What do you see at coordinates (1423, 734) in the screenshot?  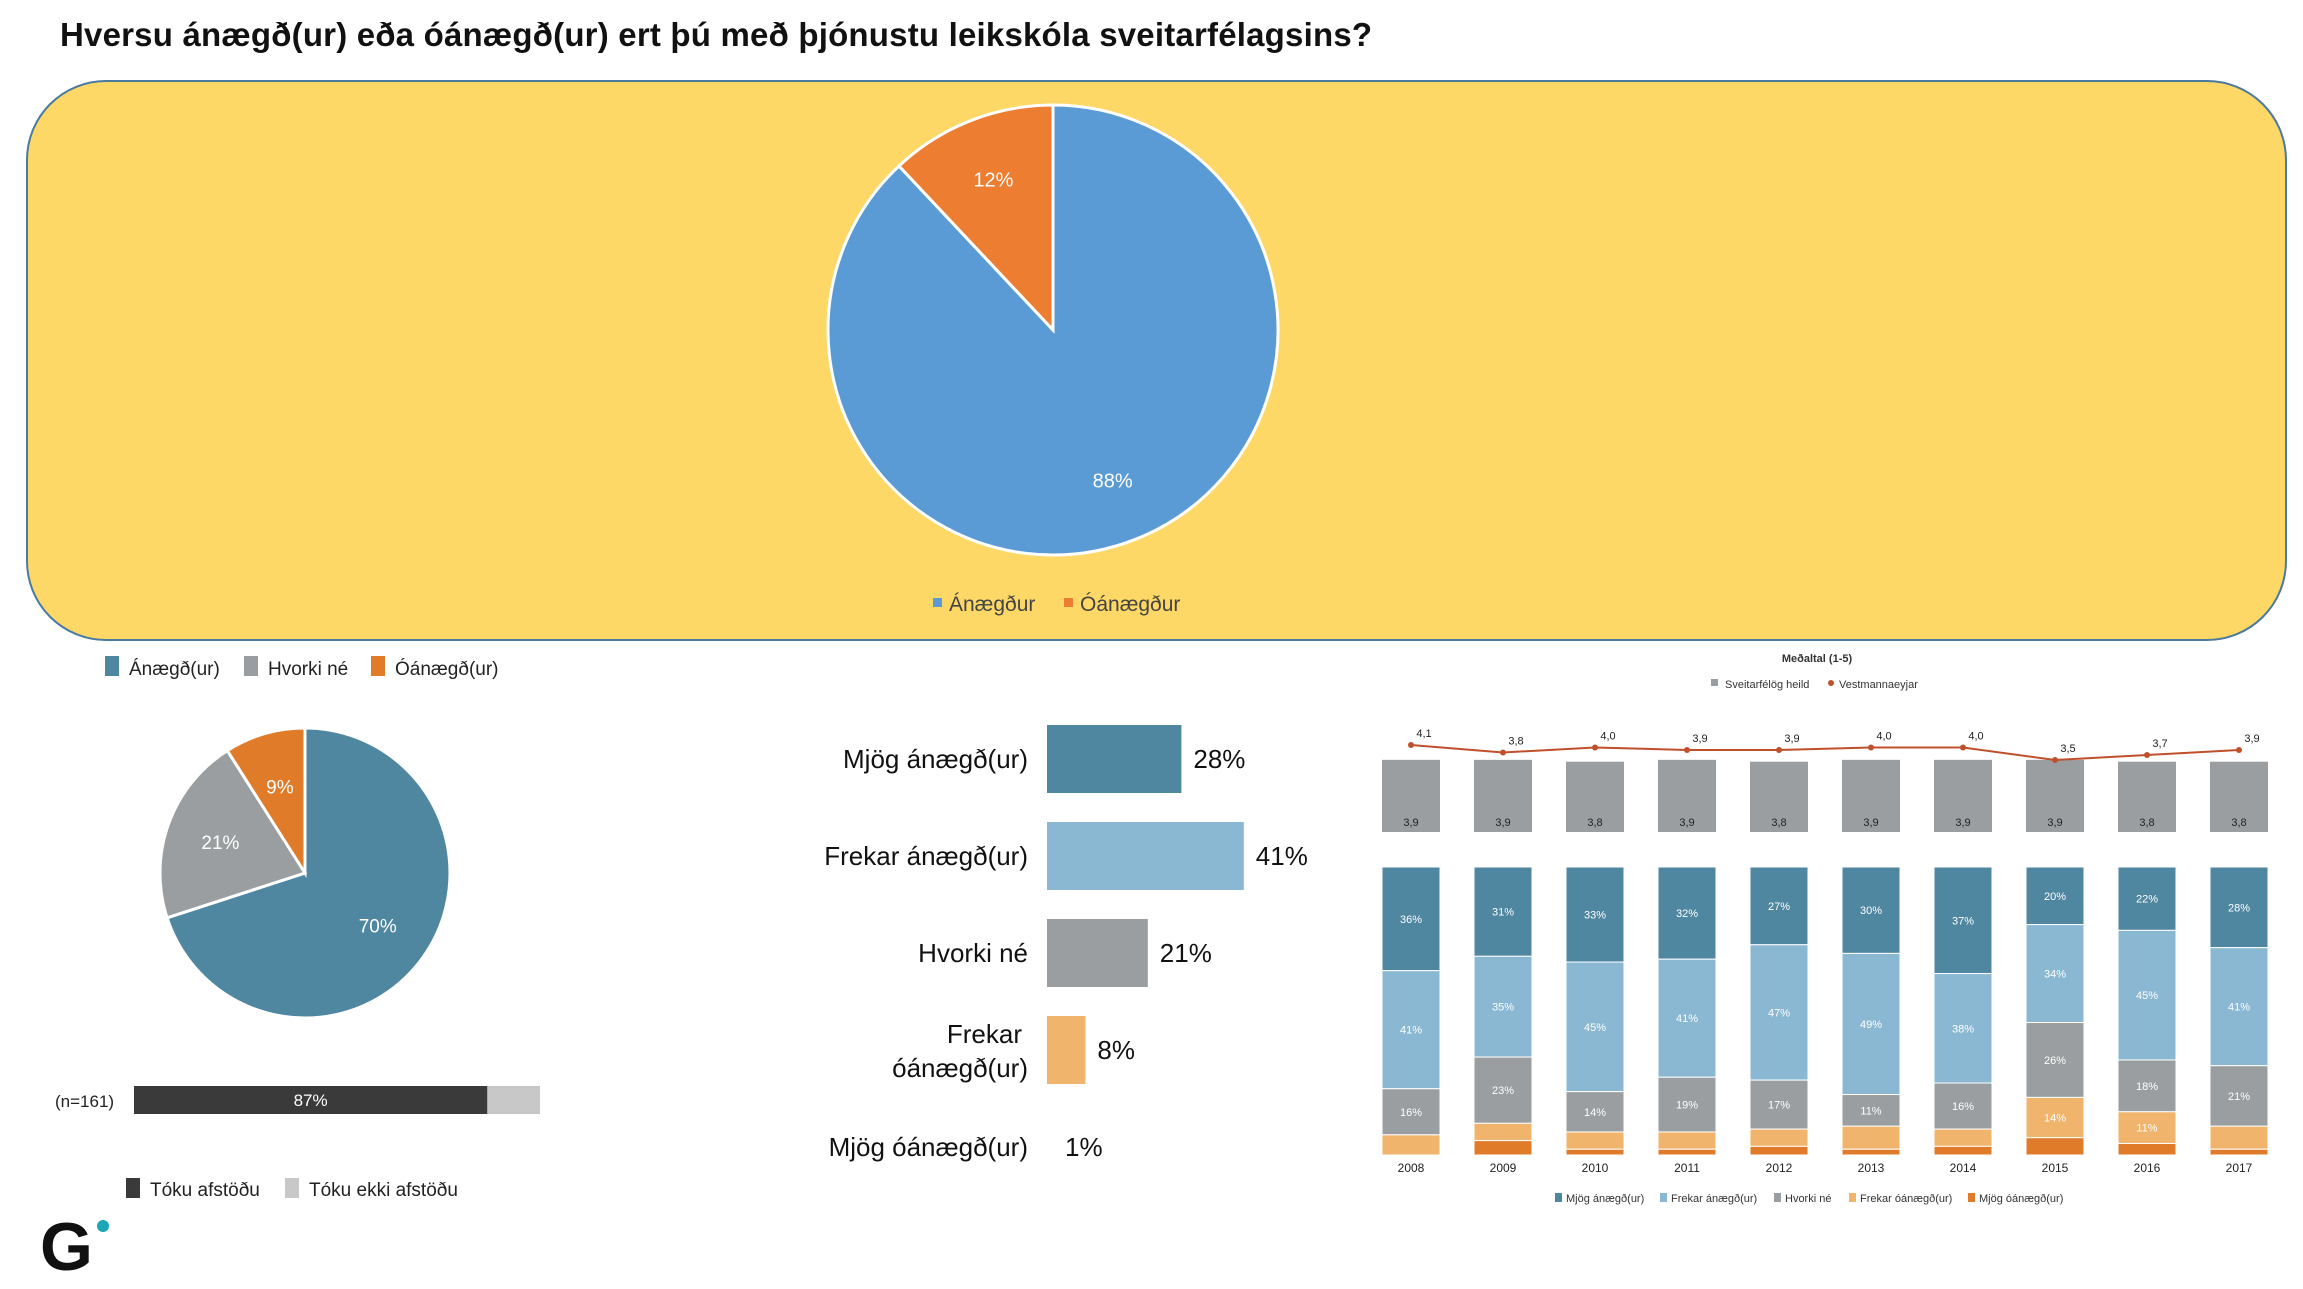 I see `avg-local-label: 4,1` at bounding box center [1423, 734].